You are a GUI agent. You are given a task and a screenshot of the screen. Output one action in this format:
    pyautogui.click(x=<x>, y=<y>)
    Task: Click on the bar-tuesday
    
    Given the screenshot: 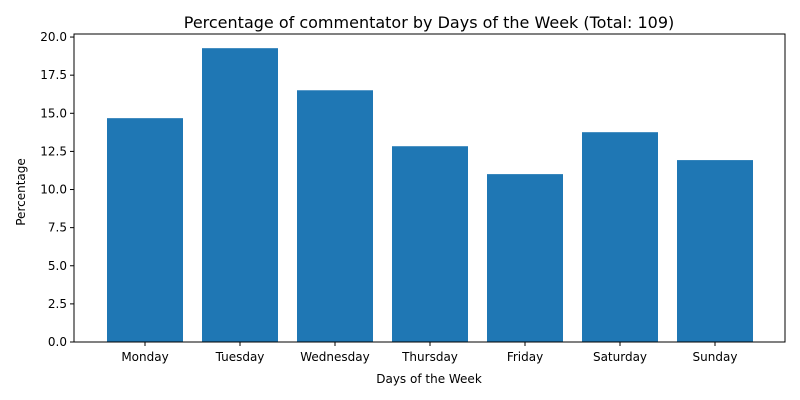 What is the action you would take?
    pyautogui.click(x=240, y=195)
    